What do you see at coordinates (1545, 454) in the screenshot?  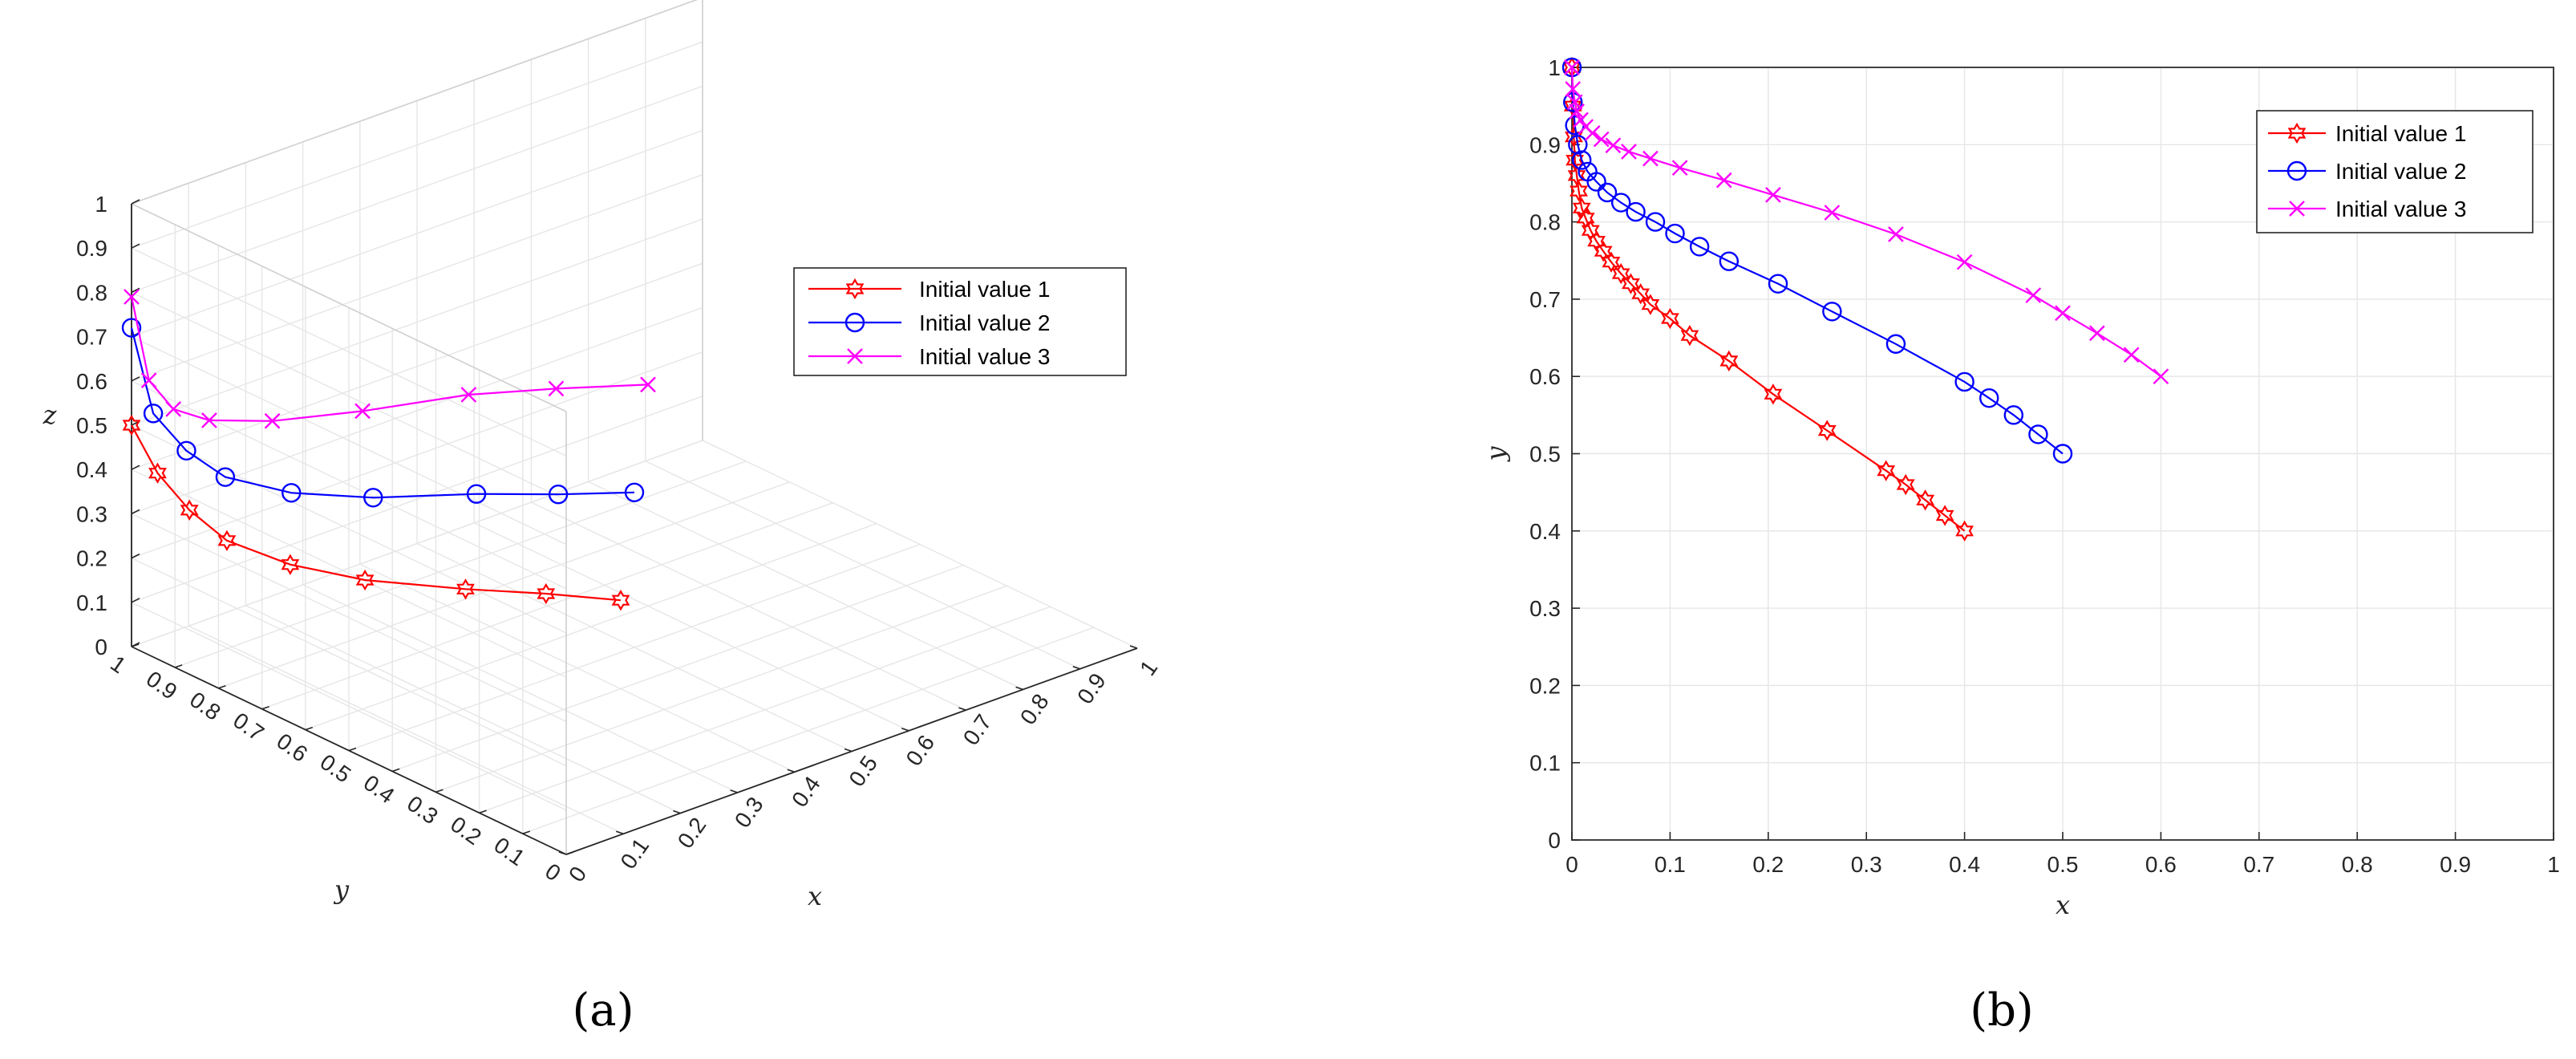 I see `y-tick-label: 0.5` at bounding box center [1545, 454].